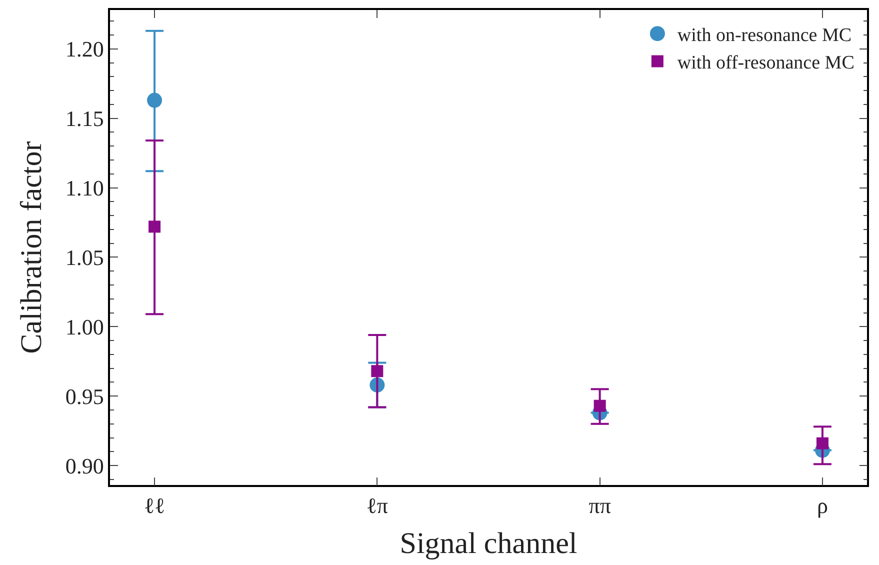 The height and width of the screenshot is (565, 879). Describe the element at coordinates (84, 119) in the screenshot. I see `y-tick-label: 1.15` at that location.